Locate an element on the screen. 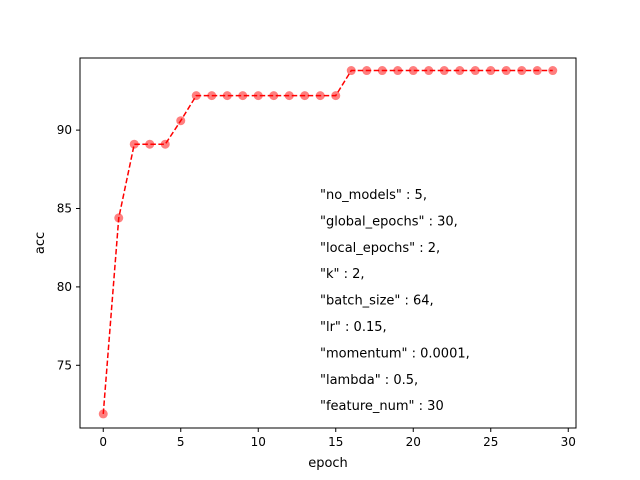 The width and height of the screenshot is (640, 480). x-tick-label: 5 is located at coordinates (181, 442).